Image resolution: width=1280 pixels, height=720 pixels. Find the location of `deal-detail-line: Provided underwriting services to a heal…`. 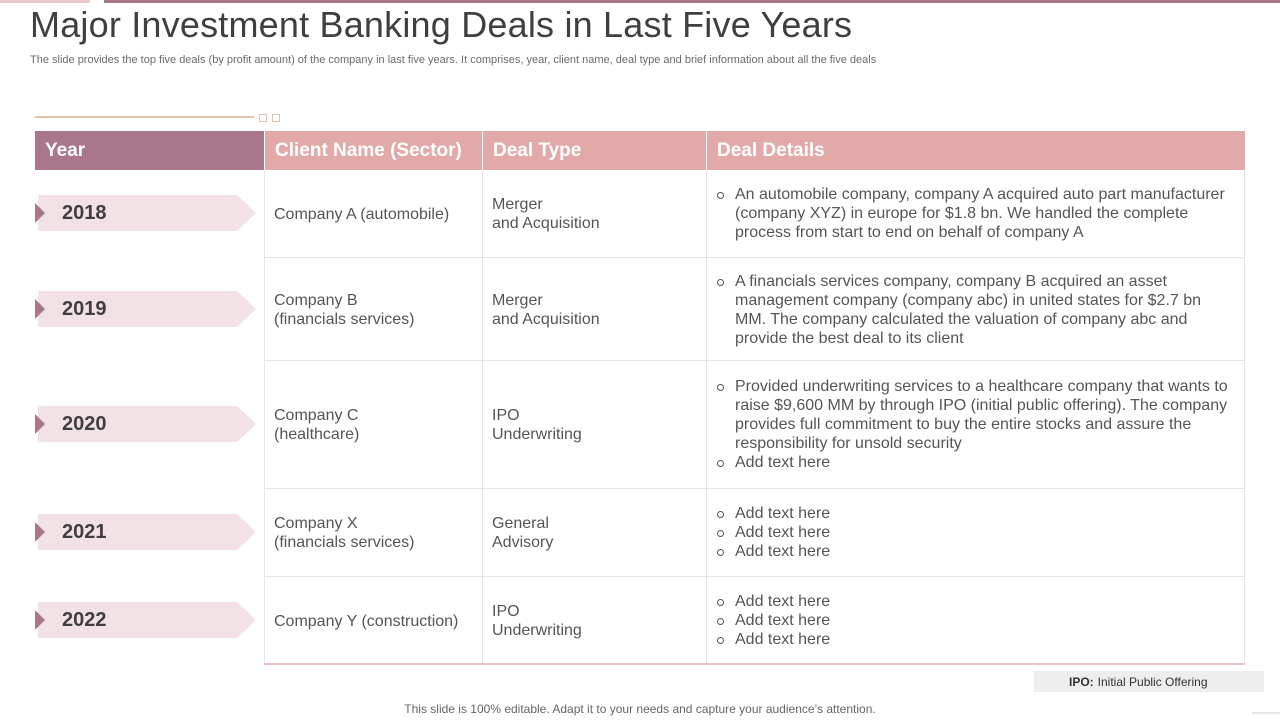

deal-detail-line: Provided underwriting services to a heal… is located at coordinates (981, 386).